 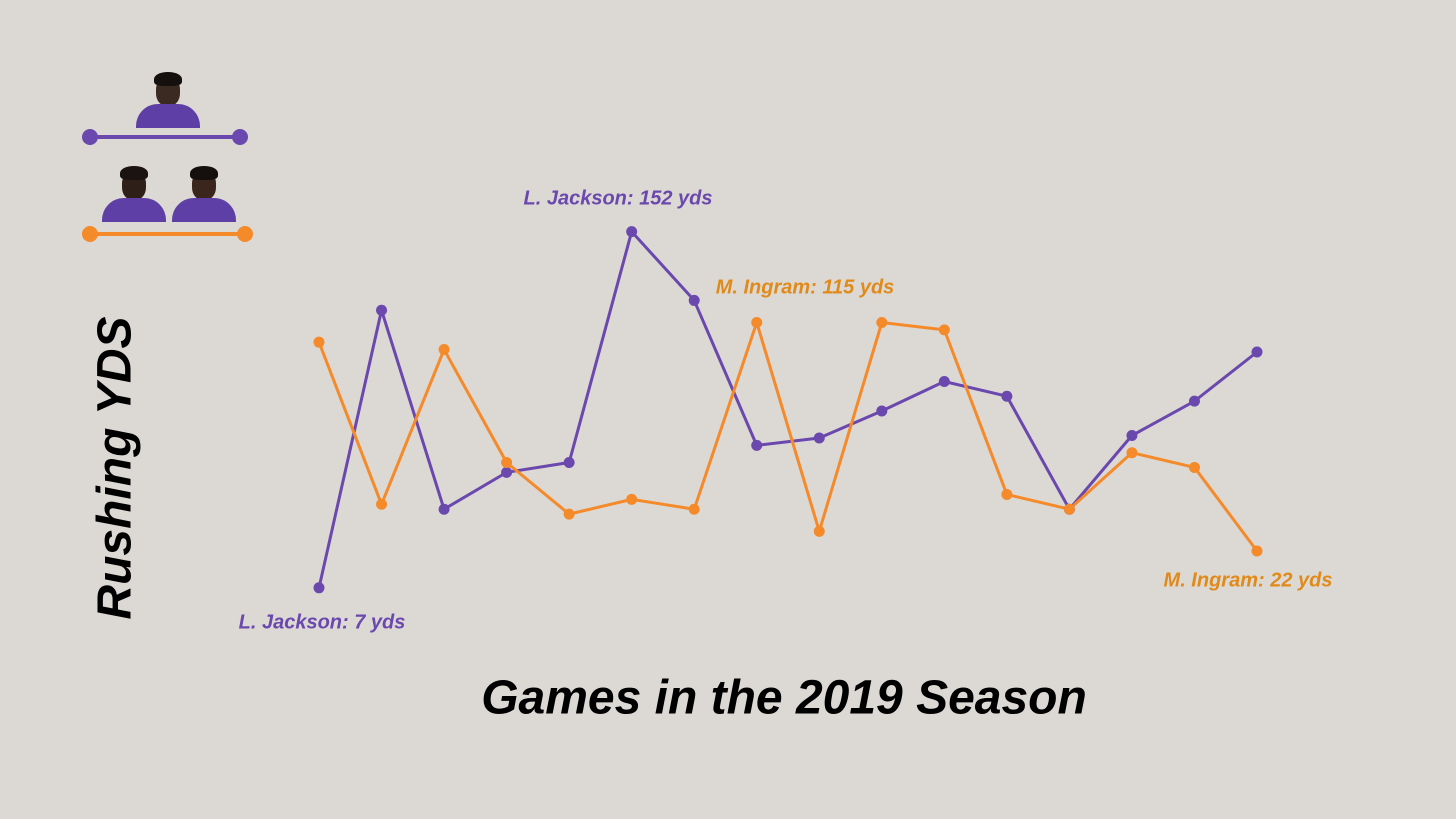 What do you see at coordinates (170, 158) in the screenshot?
I see `legend` at bounding box center [170, 158].